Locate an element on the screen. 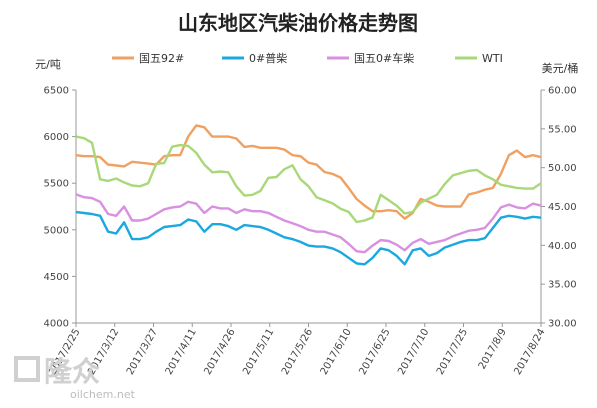  y-right-tick-label: 45.00 is located at coordinates (562, 207).